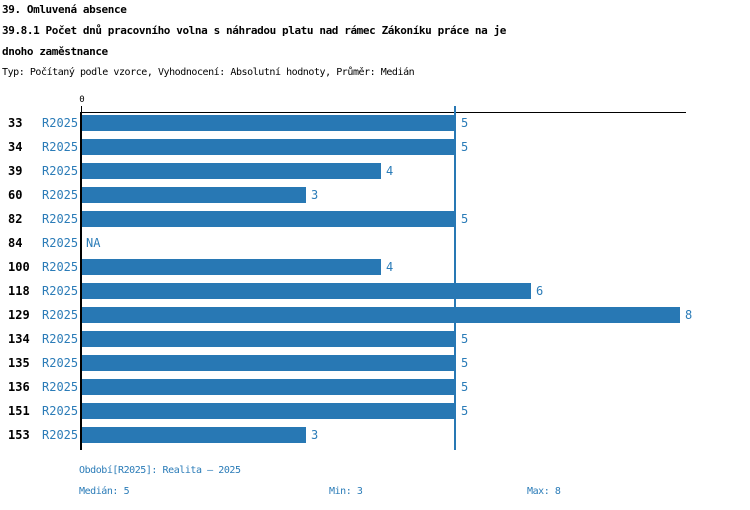  I want to click on x-axis-line, so click(383, 112).